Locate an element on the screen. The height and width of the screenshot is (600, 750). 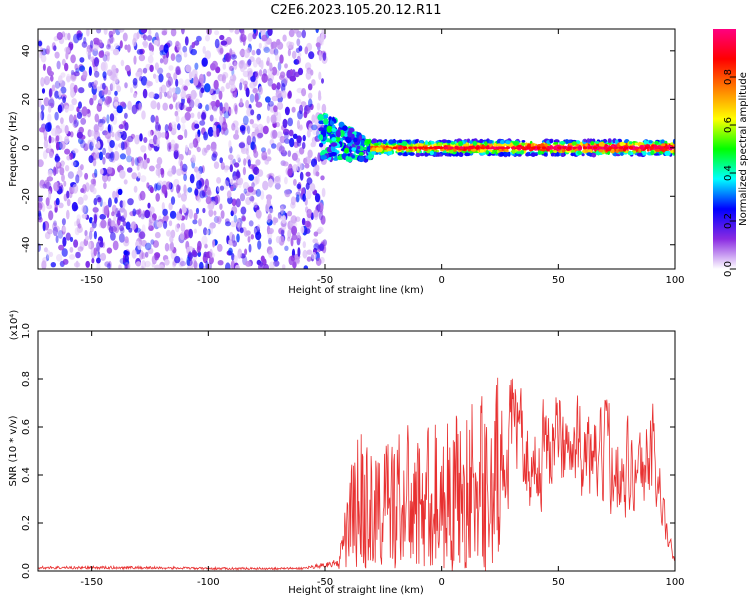
snr-y-scale-label: (x10⁴) is located at coordinates (14, 325).